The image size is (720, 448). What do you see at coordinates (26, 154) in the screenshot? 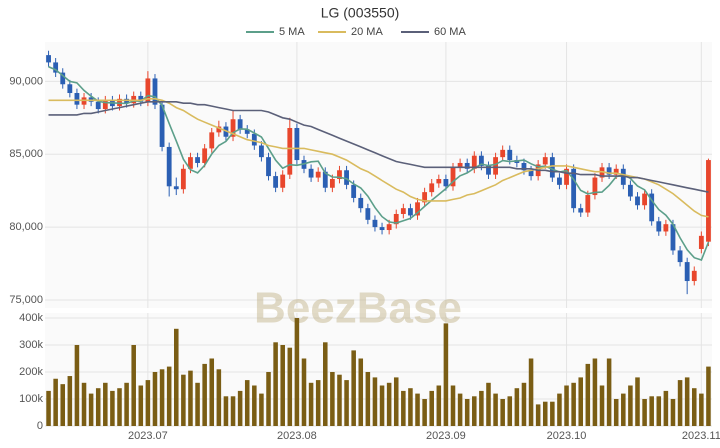
I see `y-tick-label: 85,000` at bounding box center [26, 154].